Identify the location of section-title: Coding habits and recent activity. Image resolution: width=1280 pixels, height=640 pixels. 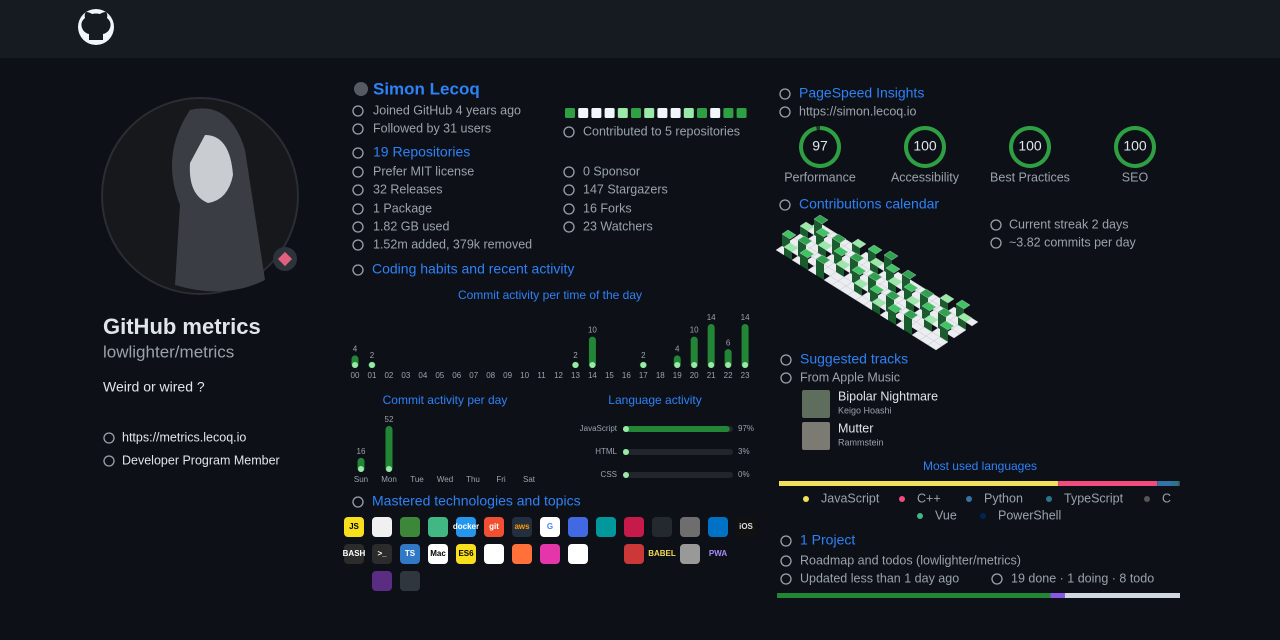
(473, 269).